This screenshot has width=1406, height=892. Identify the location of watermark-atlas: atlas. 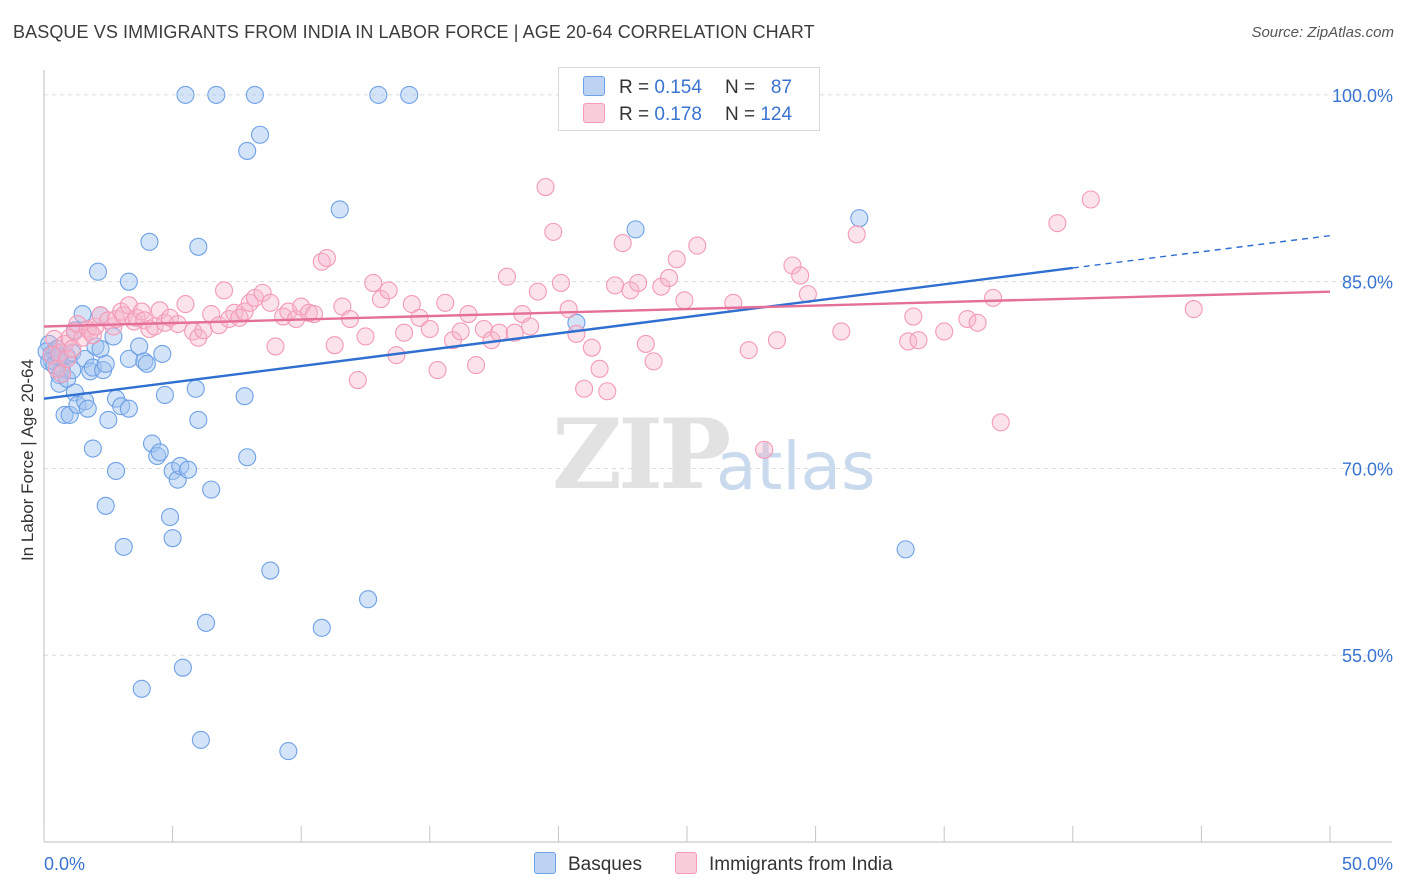
(796, 466).